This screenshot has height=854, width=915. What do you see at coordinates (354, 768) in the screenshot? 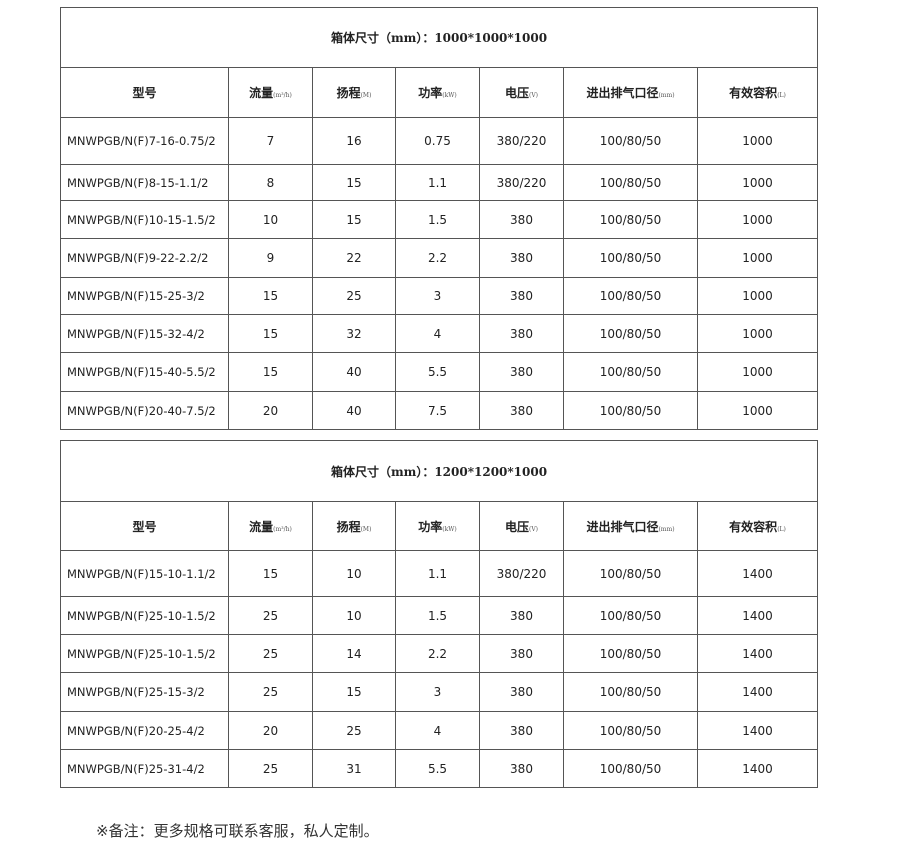
I see `table-cell: 31` at bounding box center [354, 768].